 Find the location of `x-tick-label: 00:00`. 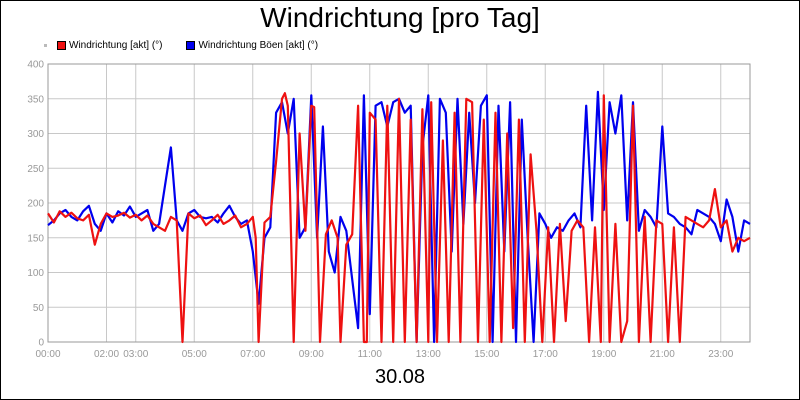

x-tick-label: 00:00 is located at coordinates (47, 354).